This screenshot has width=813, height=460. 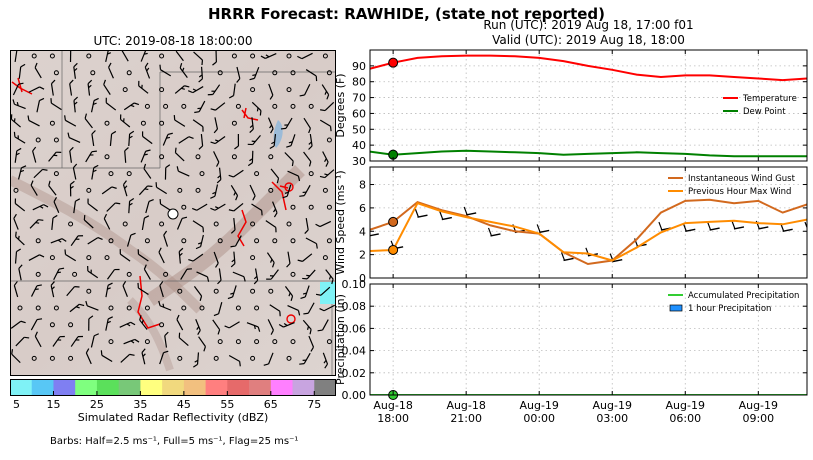 I want to click on lake, so click(x=278, y=134).